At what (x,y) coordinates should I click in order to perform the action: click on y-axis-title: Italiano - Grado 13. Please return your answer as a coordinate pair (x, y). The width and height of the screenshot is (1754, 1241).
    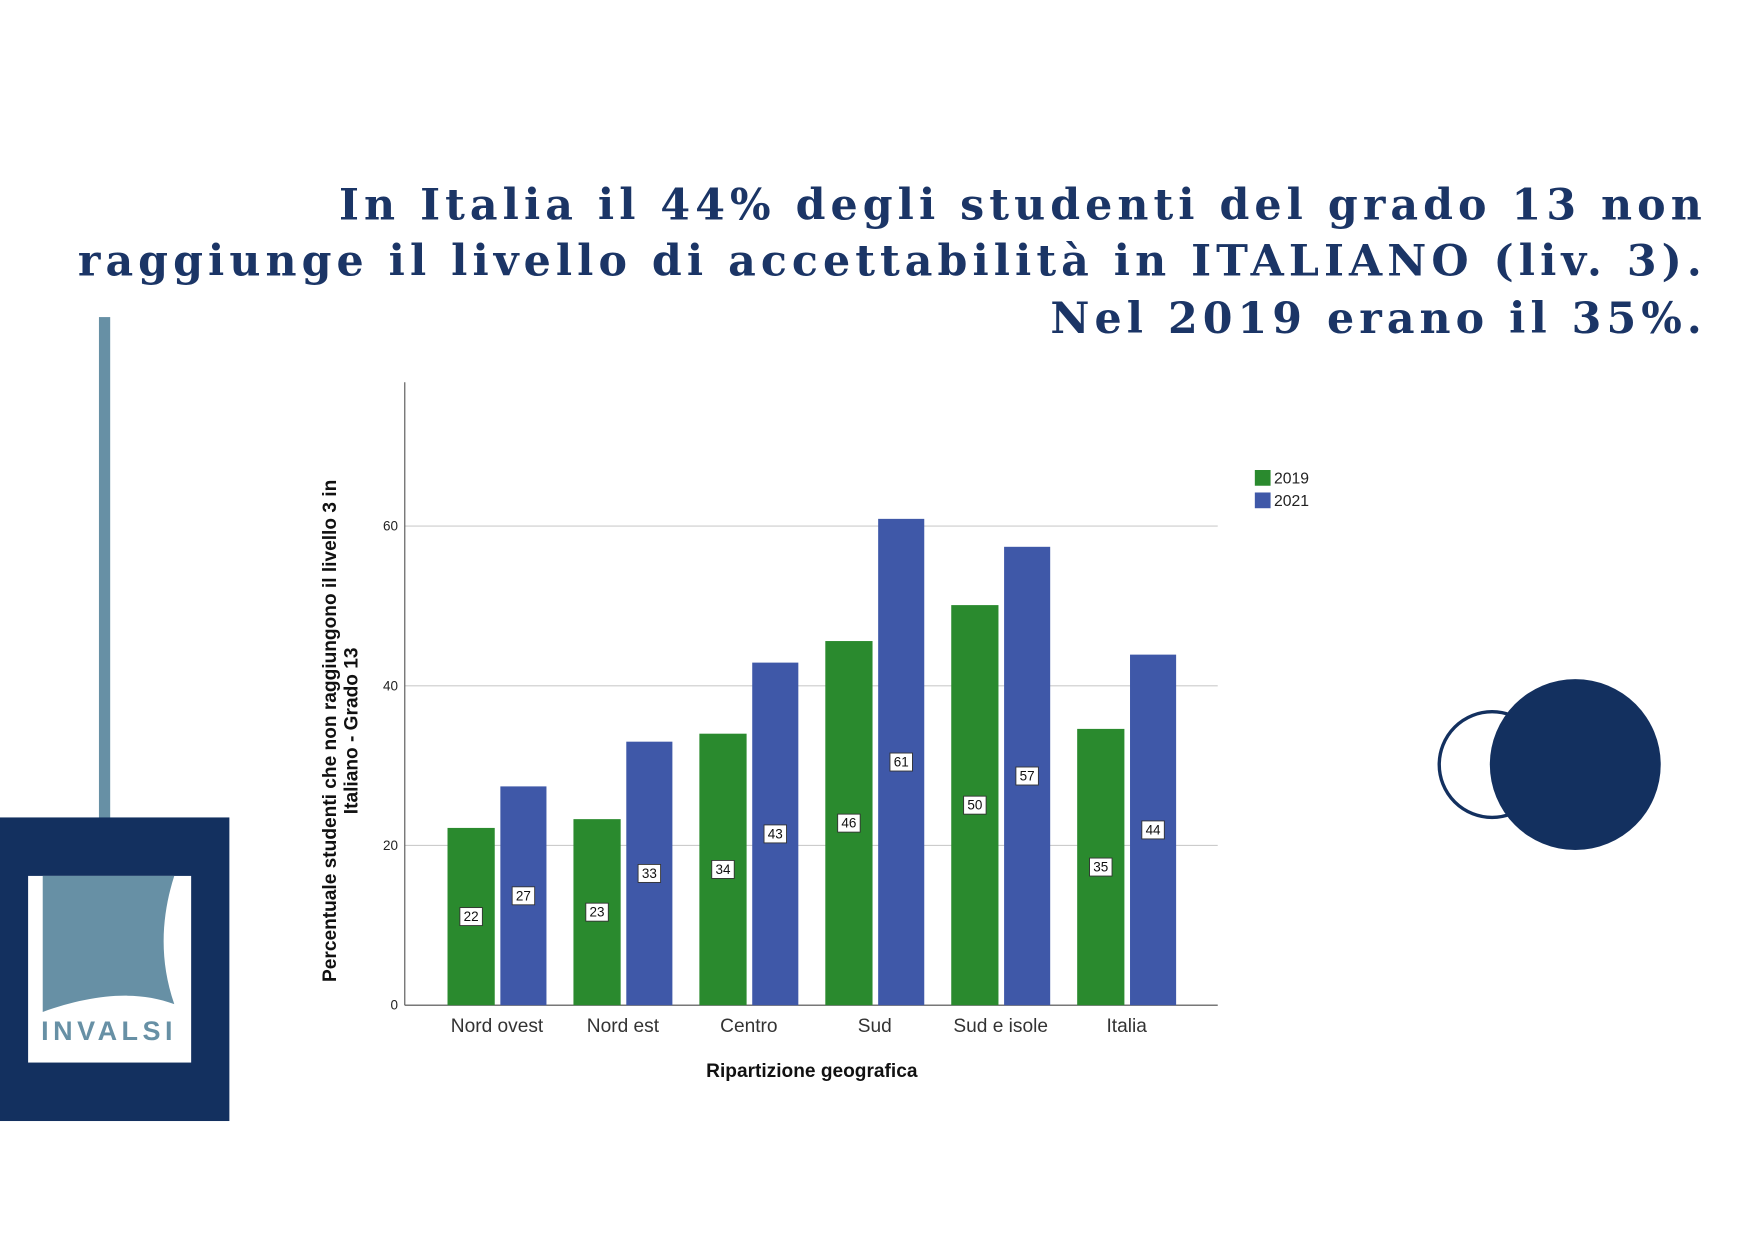
    Looking at the image, I should click on (352, 731).